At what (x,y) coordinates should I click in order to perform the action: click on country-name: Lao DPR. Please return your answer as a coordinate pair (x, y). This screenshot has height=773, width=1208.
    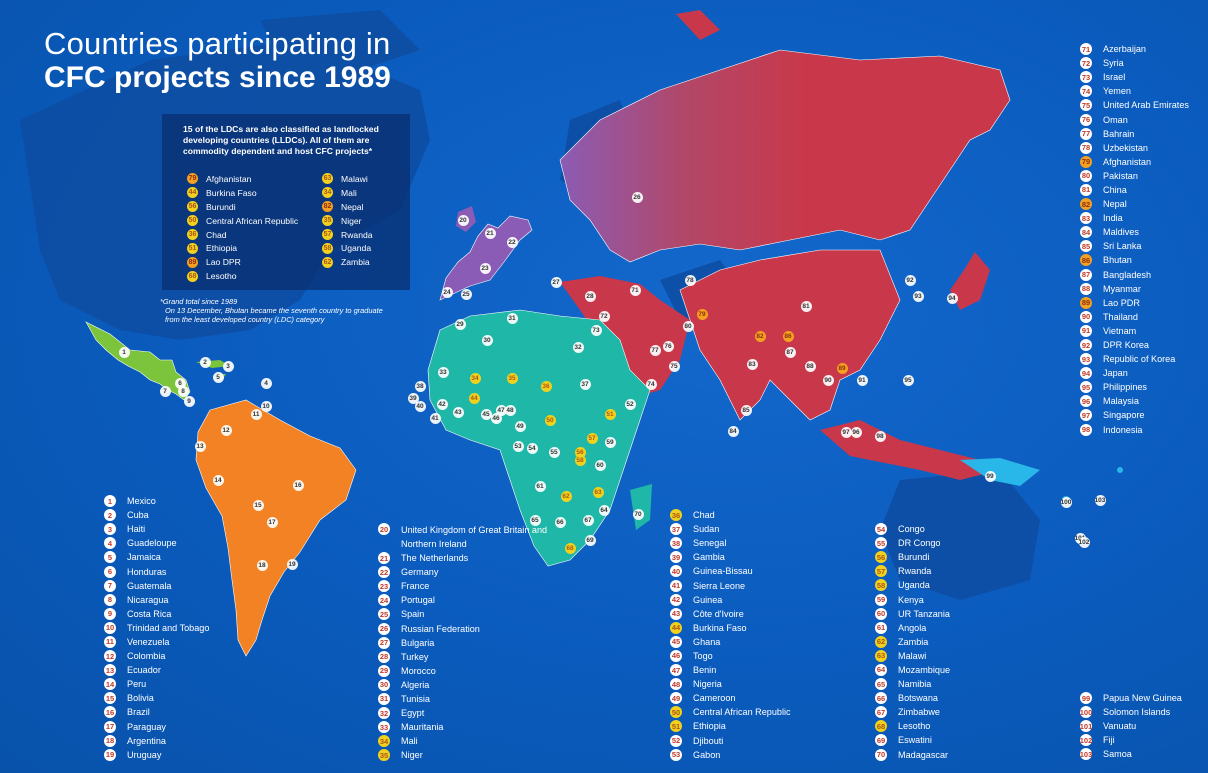
    Looking at the image, I should click on (223, 262).